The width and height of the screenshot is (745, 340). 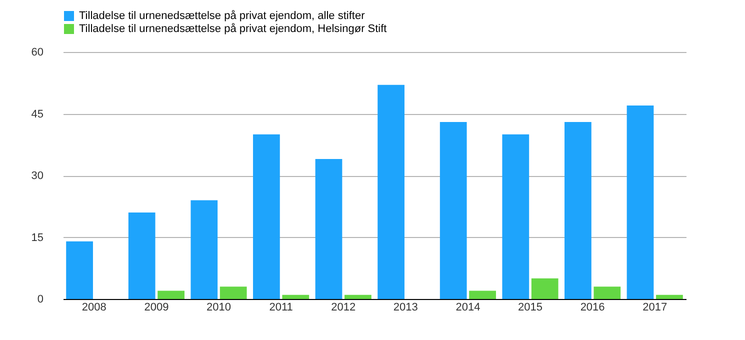 I want to click on x-tick-label: 2008, so click(x=94, y=308).